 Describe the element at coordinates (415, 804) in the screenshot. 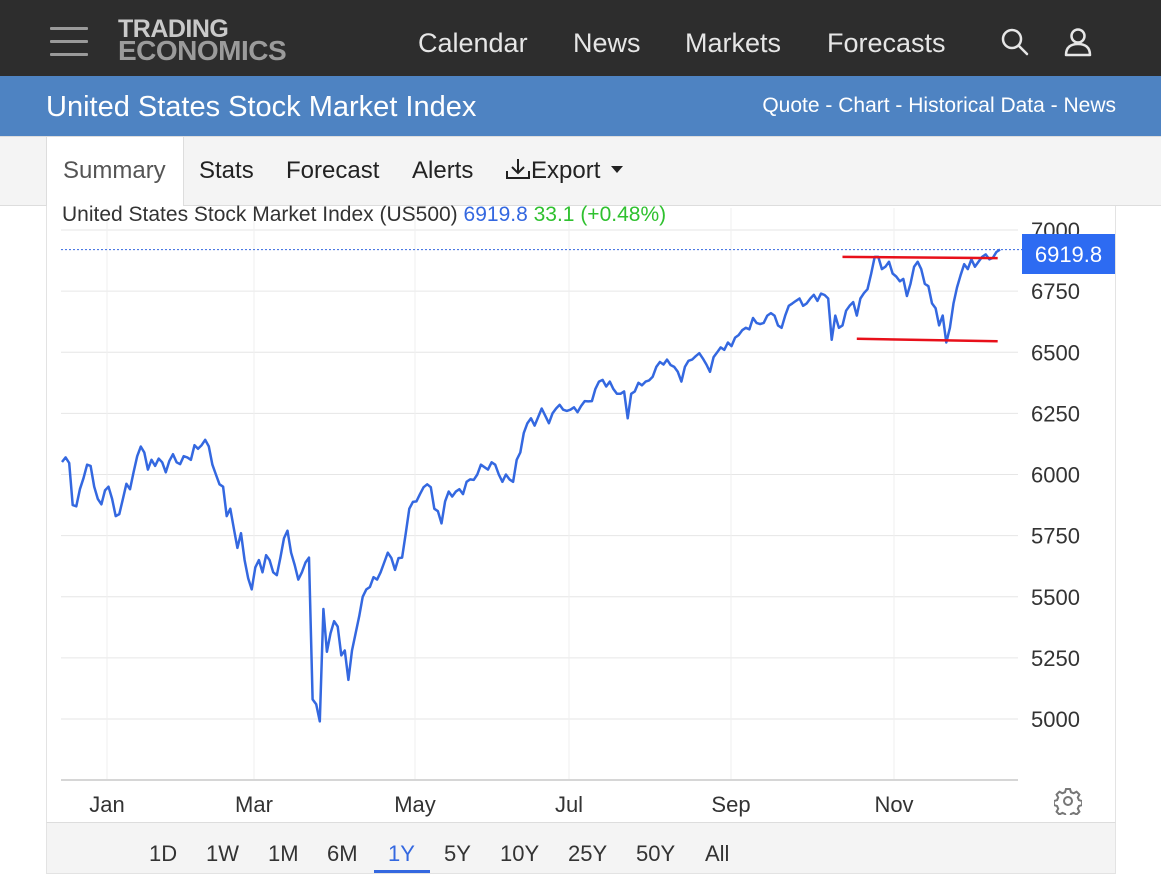

I see `x-tick-label: May` at that location.